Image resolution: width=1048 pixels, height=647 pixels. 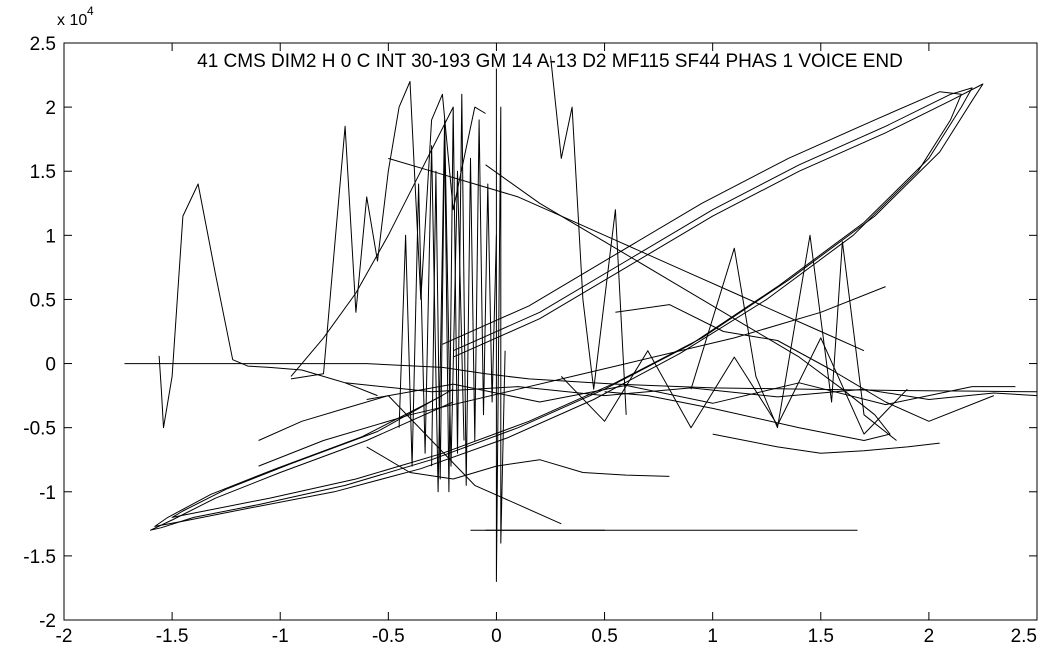 What do you see at coordinates (64, 636) in the screenshot?
I see `x-tick-label: -2` at bounding box center [64, 636].